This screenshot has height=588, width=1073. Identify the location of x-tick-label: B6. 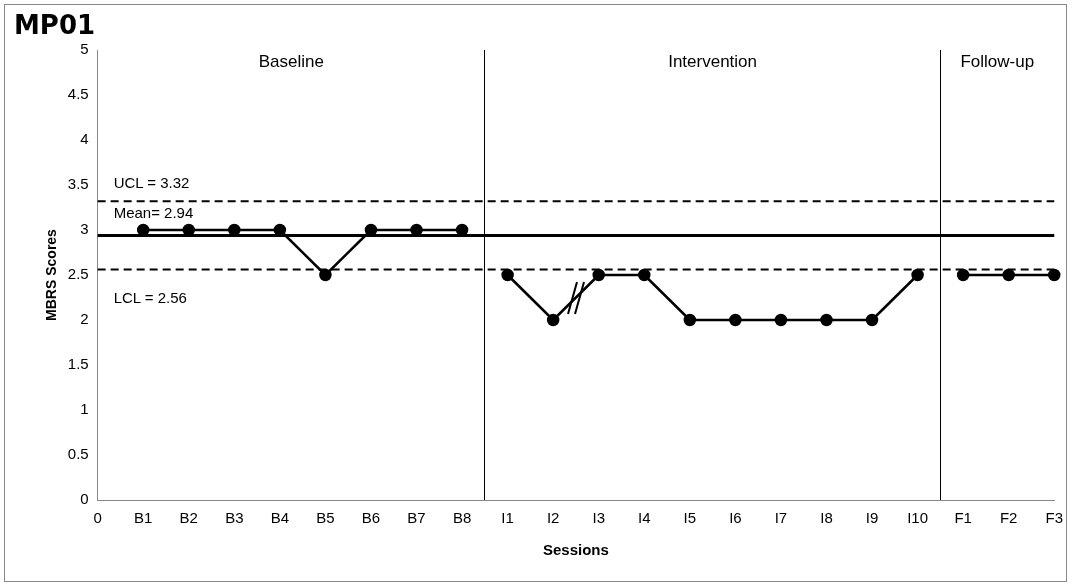
(371, 518).